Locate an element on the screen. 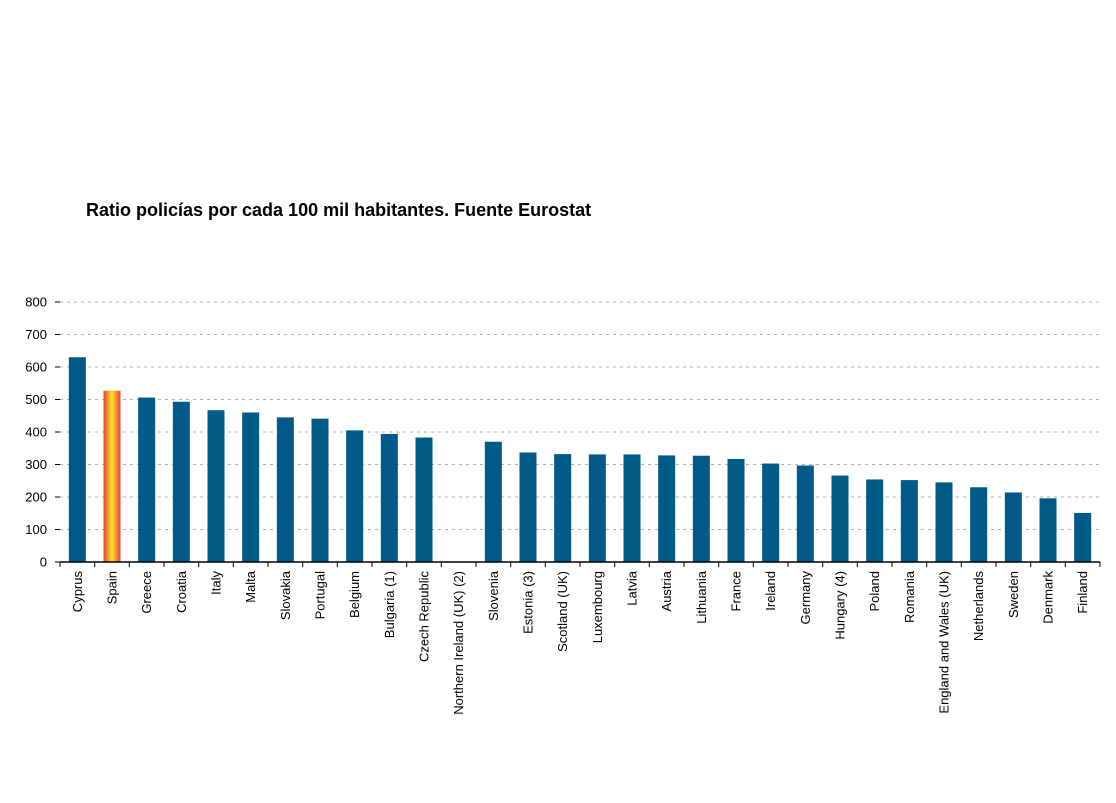 The image size is (1116, 803). y-tick-label: 400 is located at coordinates (36, 432).